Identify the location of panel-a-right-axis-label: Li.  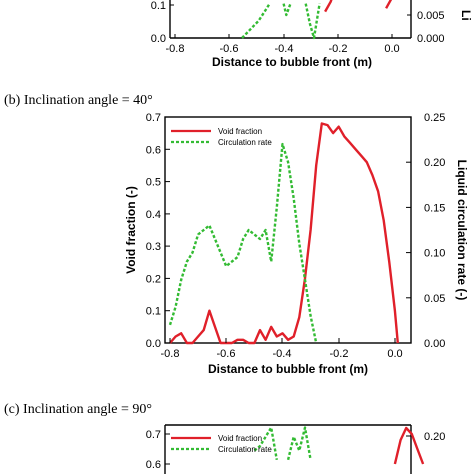
(466, 15).